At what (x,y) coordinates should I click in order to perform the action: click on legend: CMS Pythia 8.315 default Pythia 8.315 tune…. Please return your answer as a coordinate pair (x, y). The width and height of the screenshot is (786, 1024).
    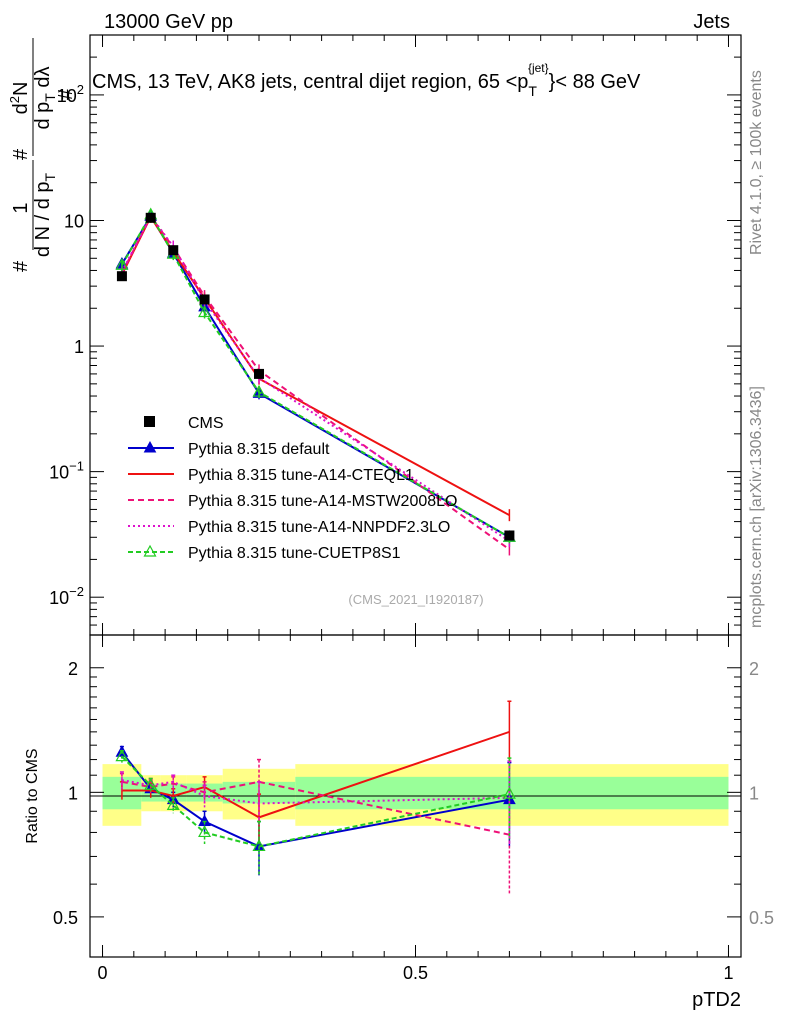
    Looking at the image, I should click on (292, 488).